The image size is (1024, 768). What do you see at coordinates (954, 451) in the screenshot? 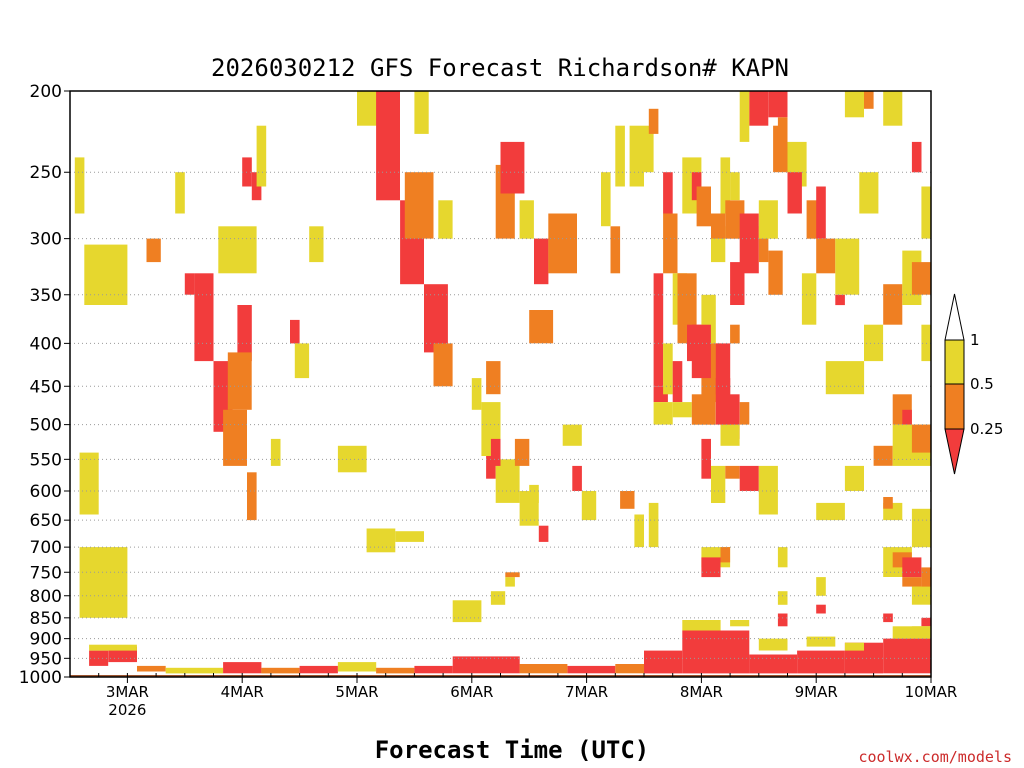
I see `legend-arrow-low` at bounding box center [954, 451].